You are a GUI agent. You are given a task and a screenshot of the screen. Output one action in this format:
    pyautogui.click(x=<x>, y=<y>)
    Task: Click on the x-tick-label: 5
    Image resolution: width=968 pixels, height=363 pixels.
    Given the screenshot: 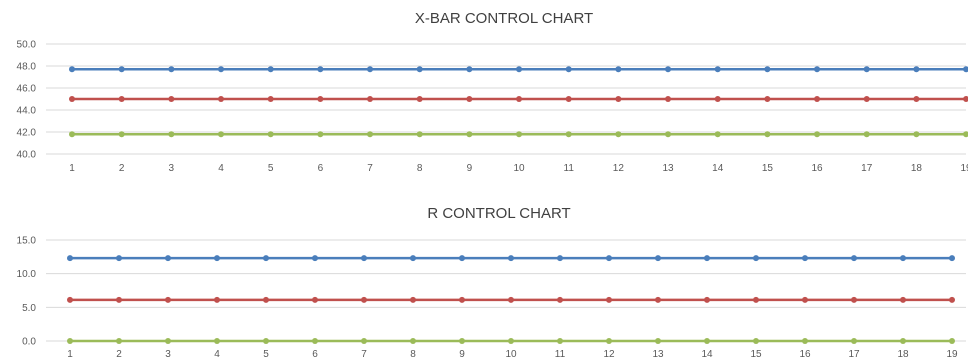 What is the action you would take?
    pyautogui.click(x=266, y=354)
    